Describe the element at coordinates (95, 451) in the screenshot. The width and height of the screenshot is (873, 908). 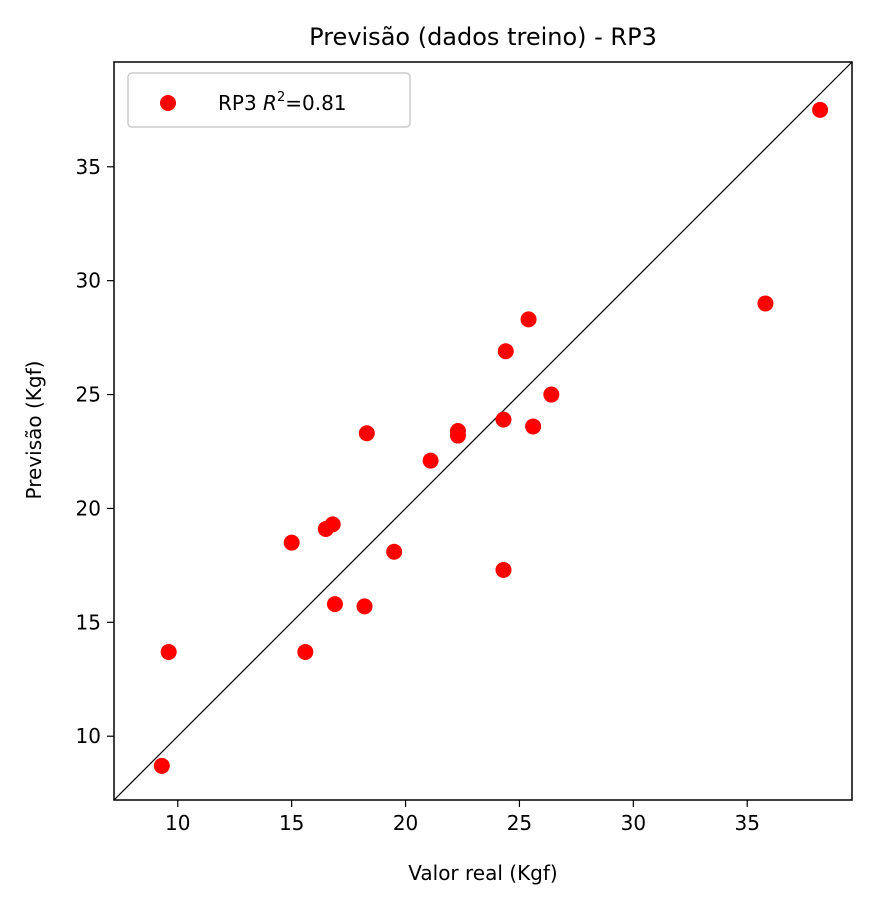
I see `y-axis-ticks: 10 15 20 25 30 35` at that location.